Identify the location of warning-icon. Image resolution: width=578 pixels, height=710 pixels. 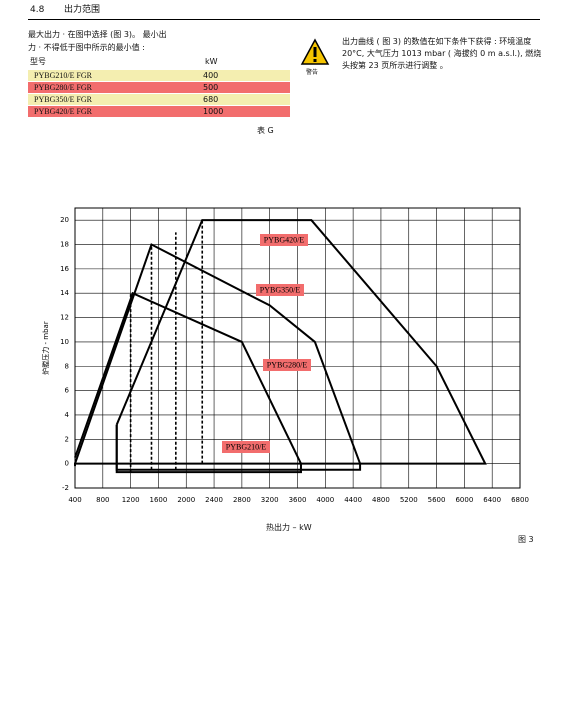
(315, 51).